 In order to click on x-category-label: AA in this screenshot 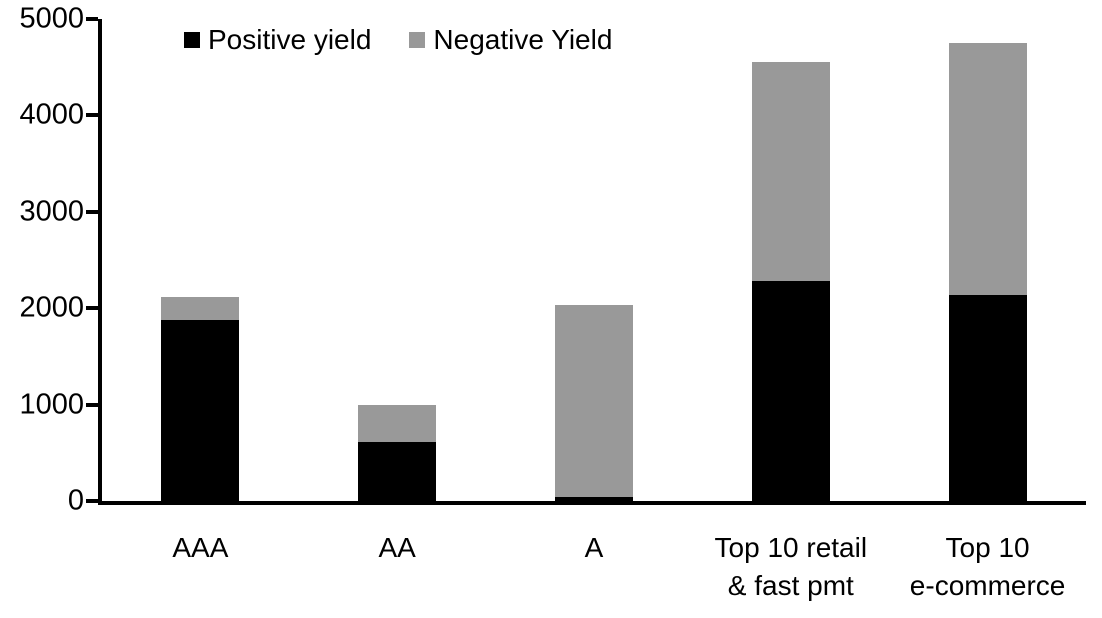, I will do `click(397, 547)`.